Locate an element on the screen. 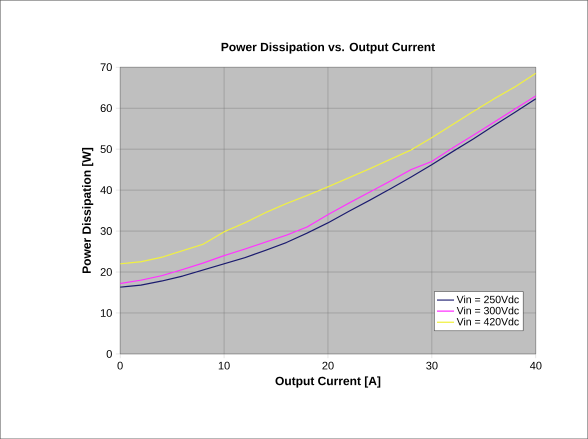  y-tick-label: 60 is located at coordinates (106, 108).